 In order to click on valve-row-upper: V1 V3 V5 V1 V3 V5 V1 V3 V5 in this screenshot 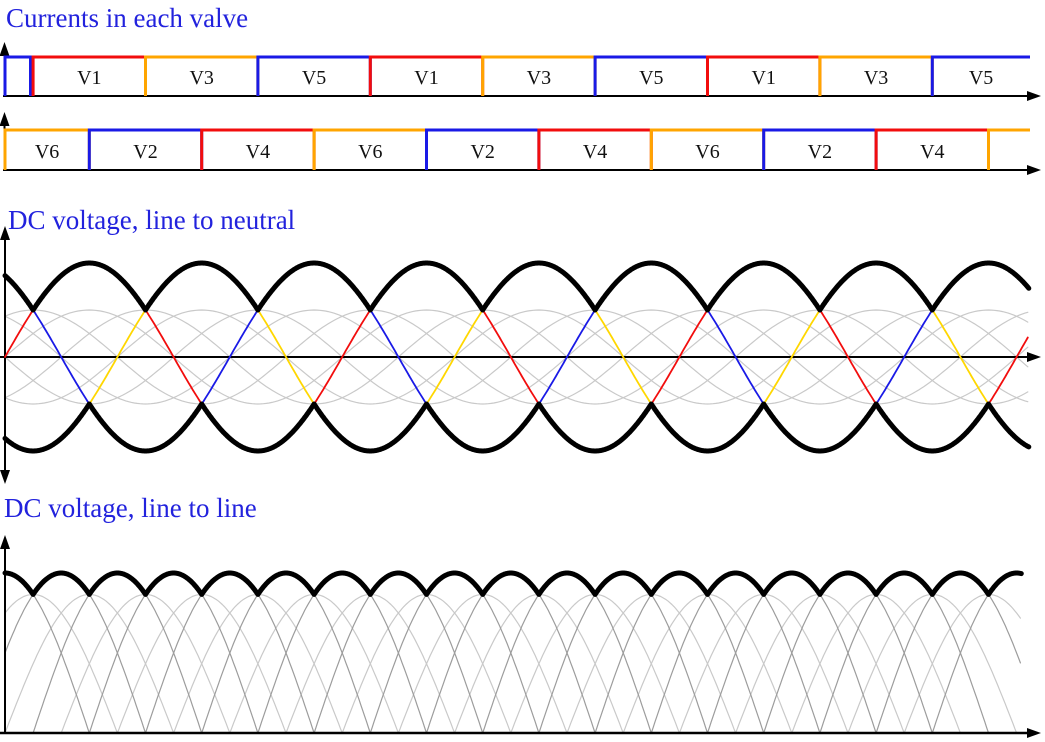, I will do `click(520, 71)`.